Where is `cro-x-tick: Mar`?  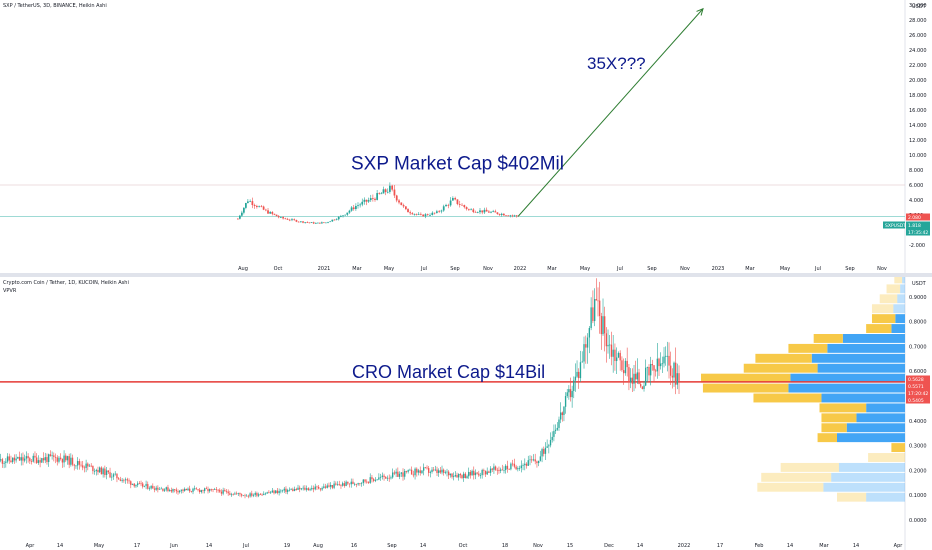 cro-x-tick: Mar is located at coordinates (824, 546).